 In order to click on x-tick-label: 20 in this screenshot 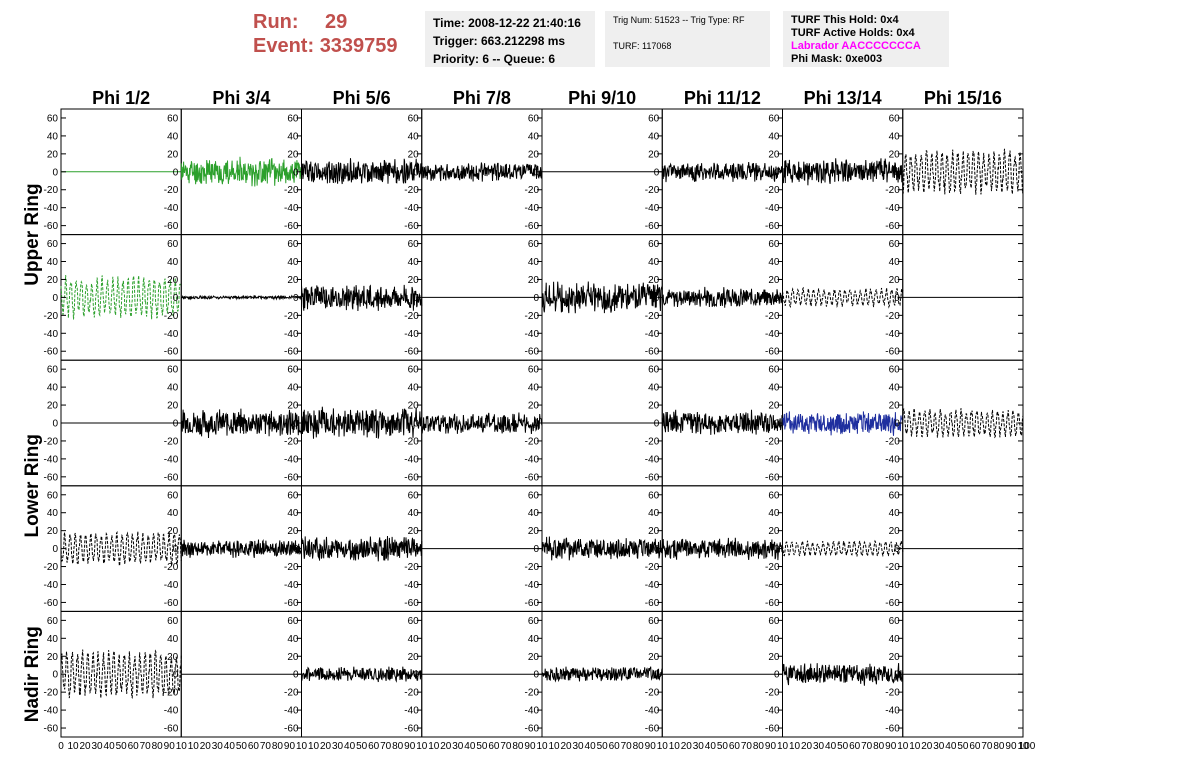, I will do `click(326, 746)`.